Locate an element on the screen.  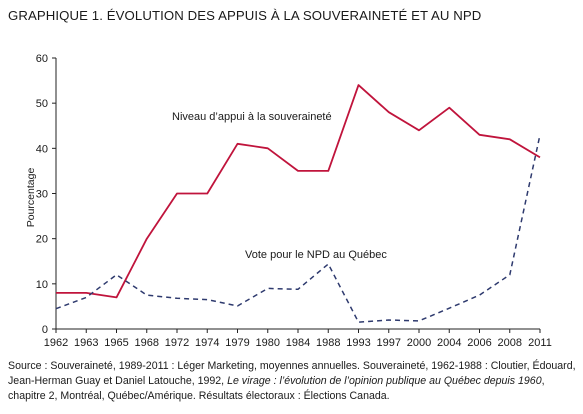
x-tick-label: 1974 is located at coordinates (207, 343).